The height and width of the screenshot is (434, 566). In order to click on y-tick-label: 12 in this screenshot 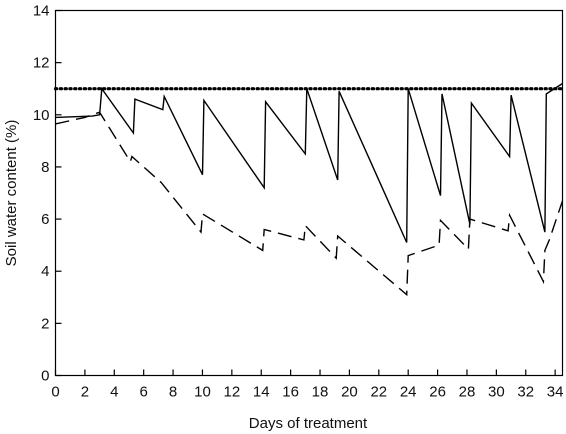, I will do `click(41, 63)`.